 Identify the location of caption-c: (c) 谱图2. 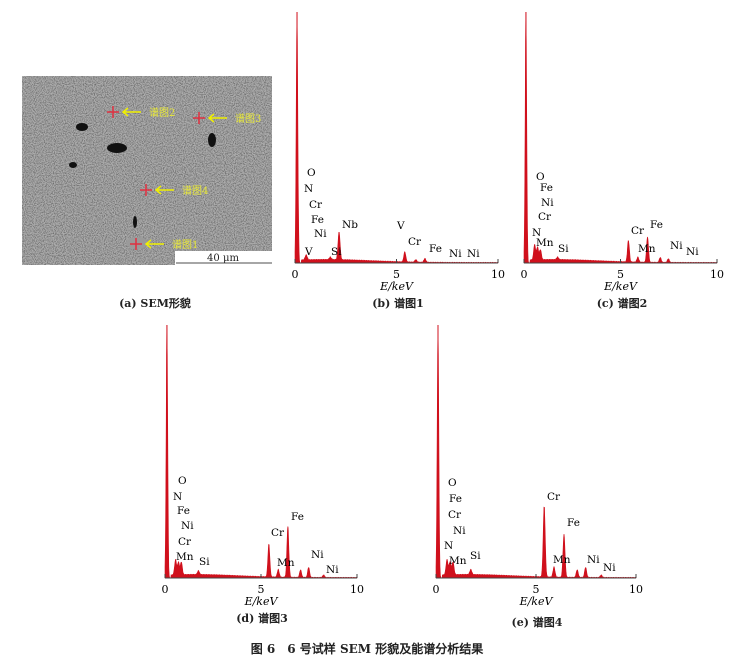
(622, 303).